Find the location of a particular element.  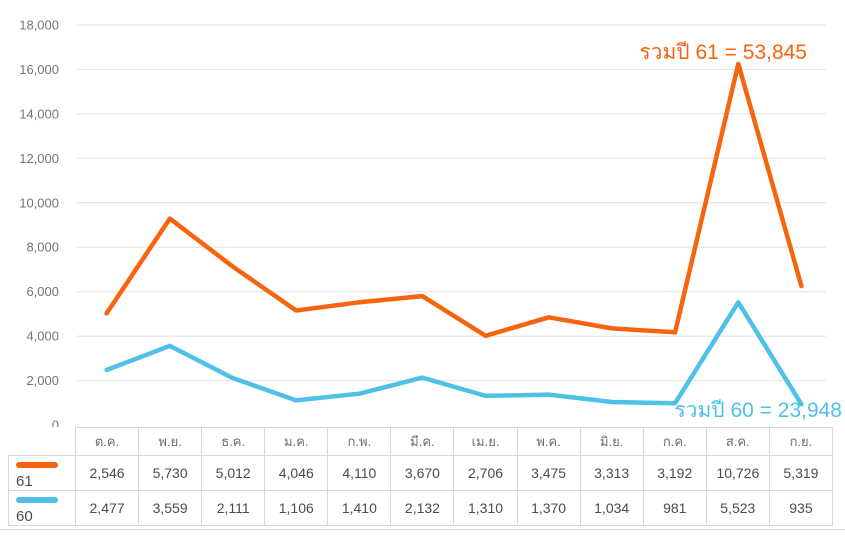

value-cell-60-10: 5,523 is located at coordinates (737, 507).